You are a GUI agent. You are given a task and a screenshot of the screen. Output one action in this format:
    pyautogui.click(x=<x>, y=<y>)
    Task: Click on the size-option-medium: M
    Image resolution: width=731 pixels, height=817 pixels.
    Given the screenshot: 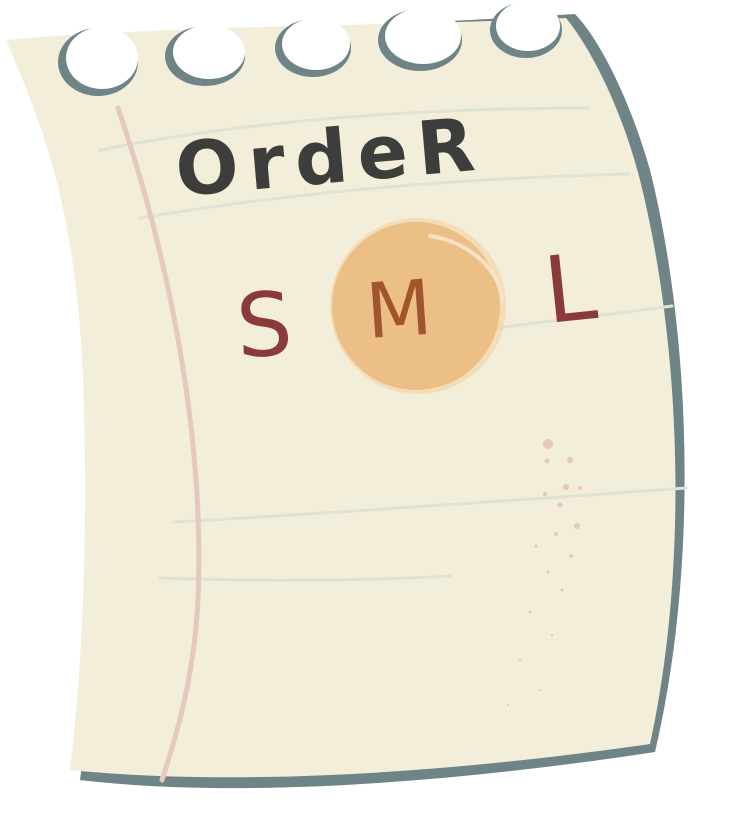 What is the action you would take?
    pyautogui.click(x=399, y=309)
    